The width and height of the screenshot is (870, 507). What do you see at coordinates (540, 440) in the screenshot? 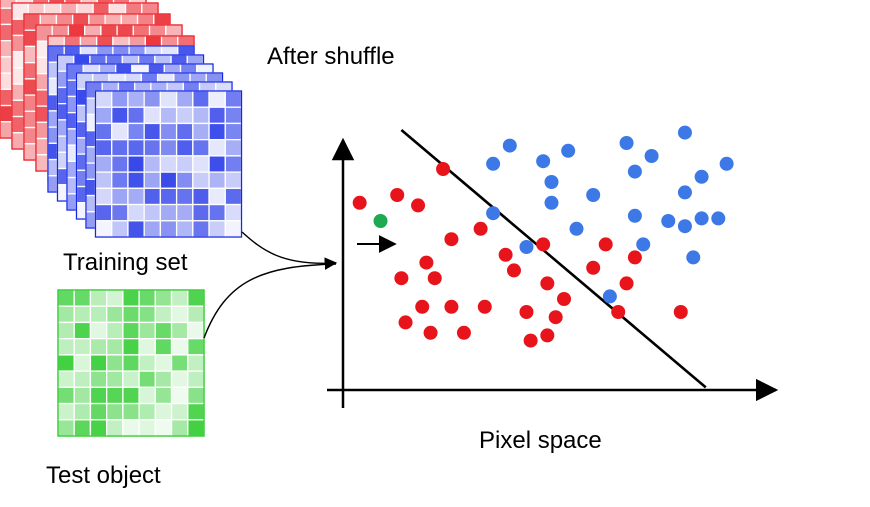
I see `pixel-space-label: Pixel space` at bounding box center [540, 440].